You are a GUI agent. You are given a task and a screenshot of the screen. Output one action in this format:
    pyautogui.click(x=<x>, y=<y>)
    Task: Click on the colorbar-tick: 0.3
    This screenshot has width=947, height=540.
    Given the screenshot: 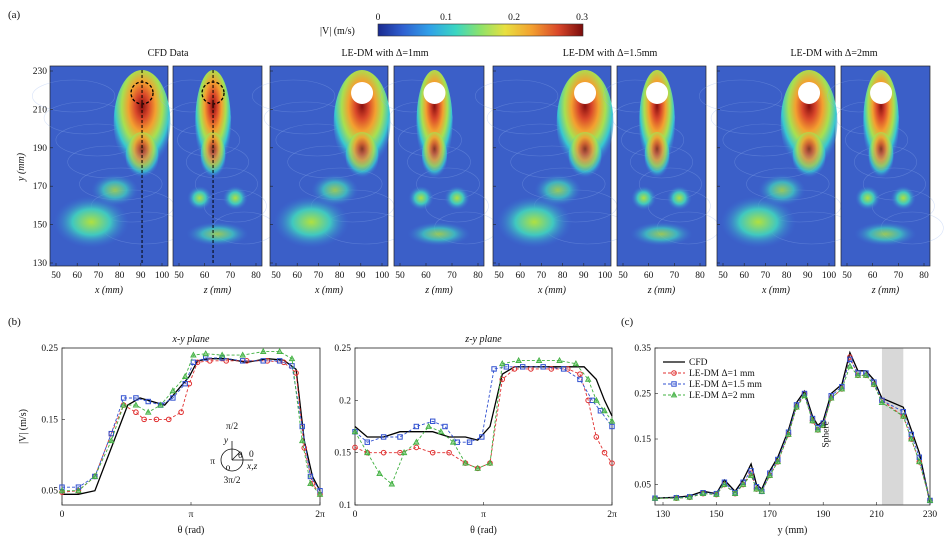 What is the action you would take?
    pyautogui.click(x=582, y=18)
    